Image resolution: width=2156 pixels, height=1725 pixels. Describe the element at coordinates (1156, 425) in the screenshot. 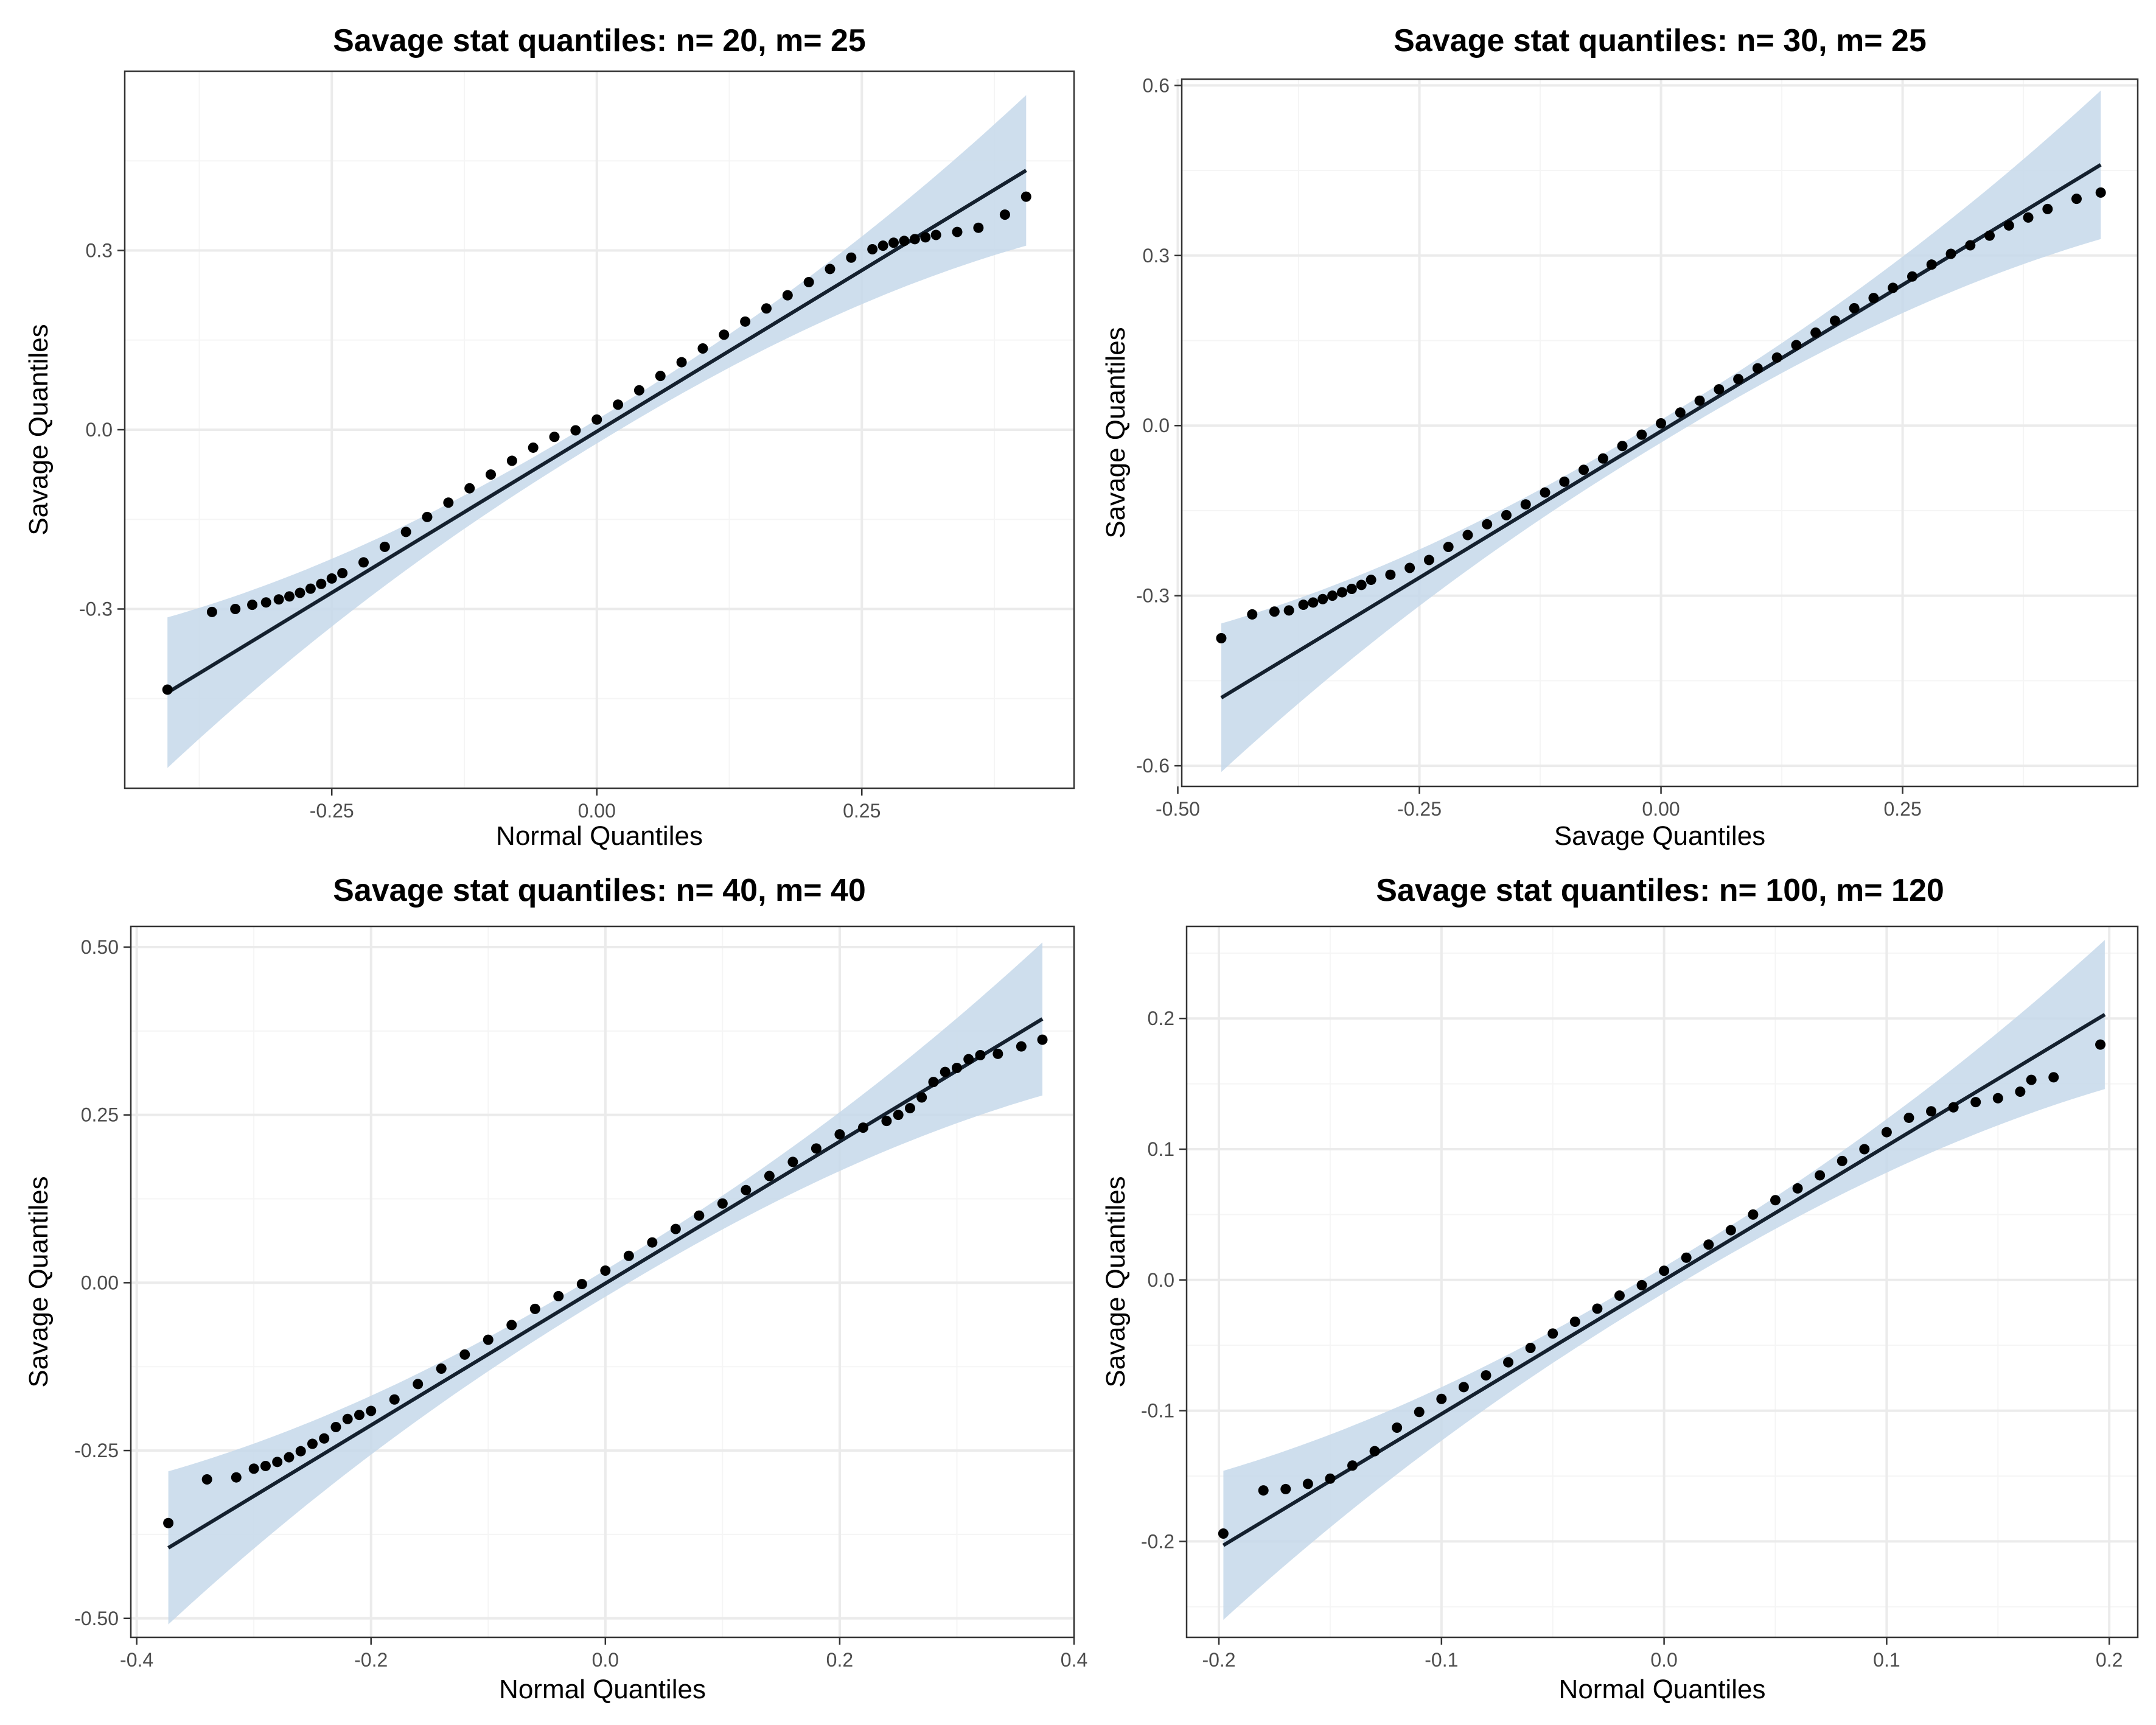

I see `y-tick-label: 0.0` at that location.